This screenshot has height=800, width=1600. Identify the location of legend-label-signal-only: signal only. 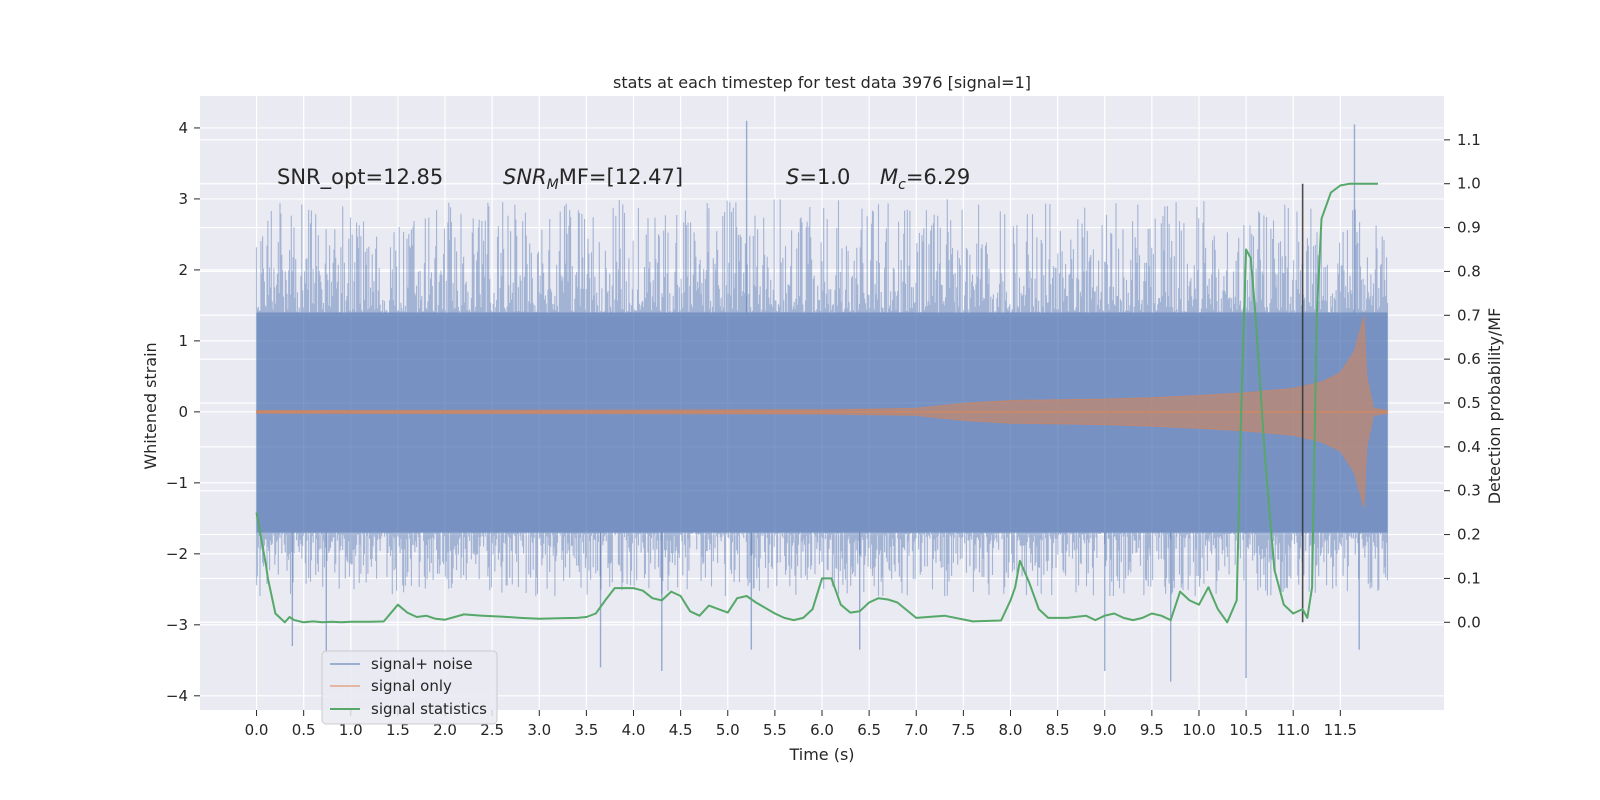
(411, 686).